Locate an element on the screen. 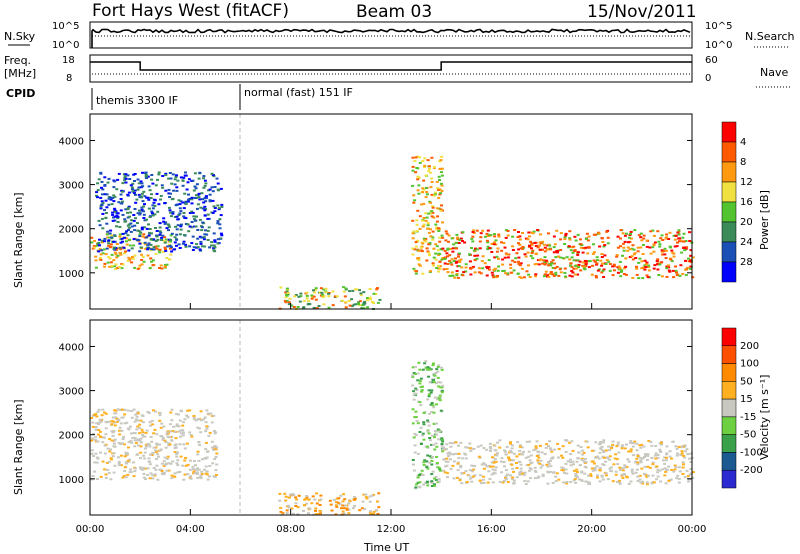 The width and height of the screenshot is (800, 554). colorbar-swatch is located at coordinates (729, 172).